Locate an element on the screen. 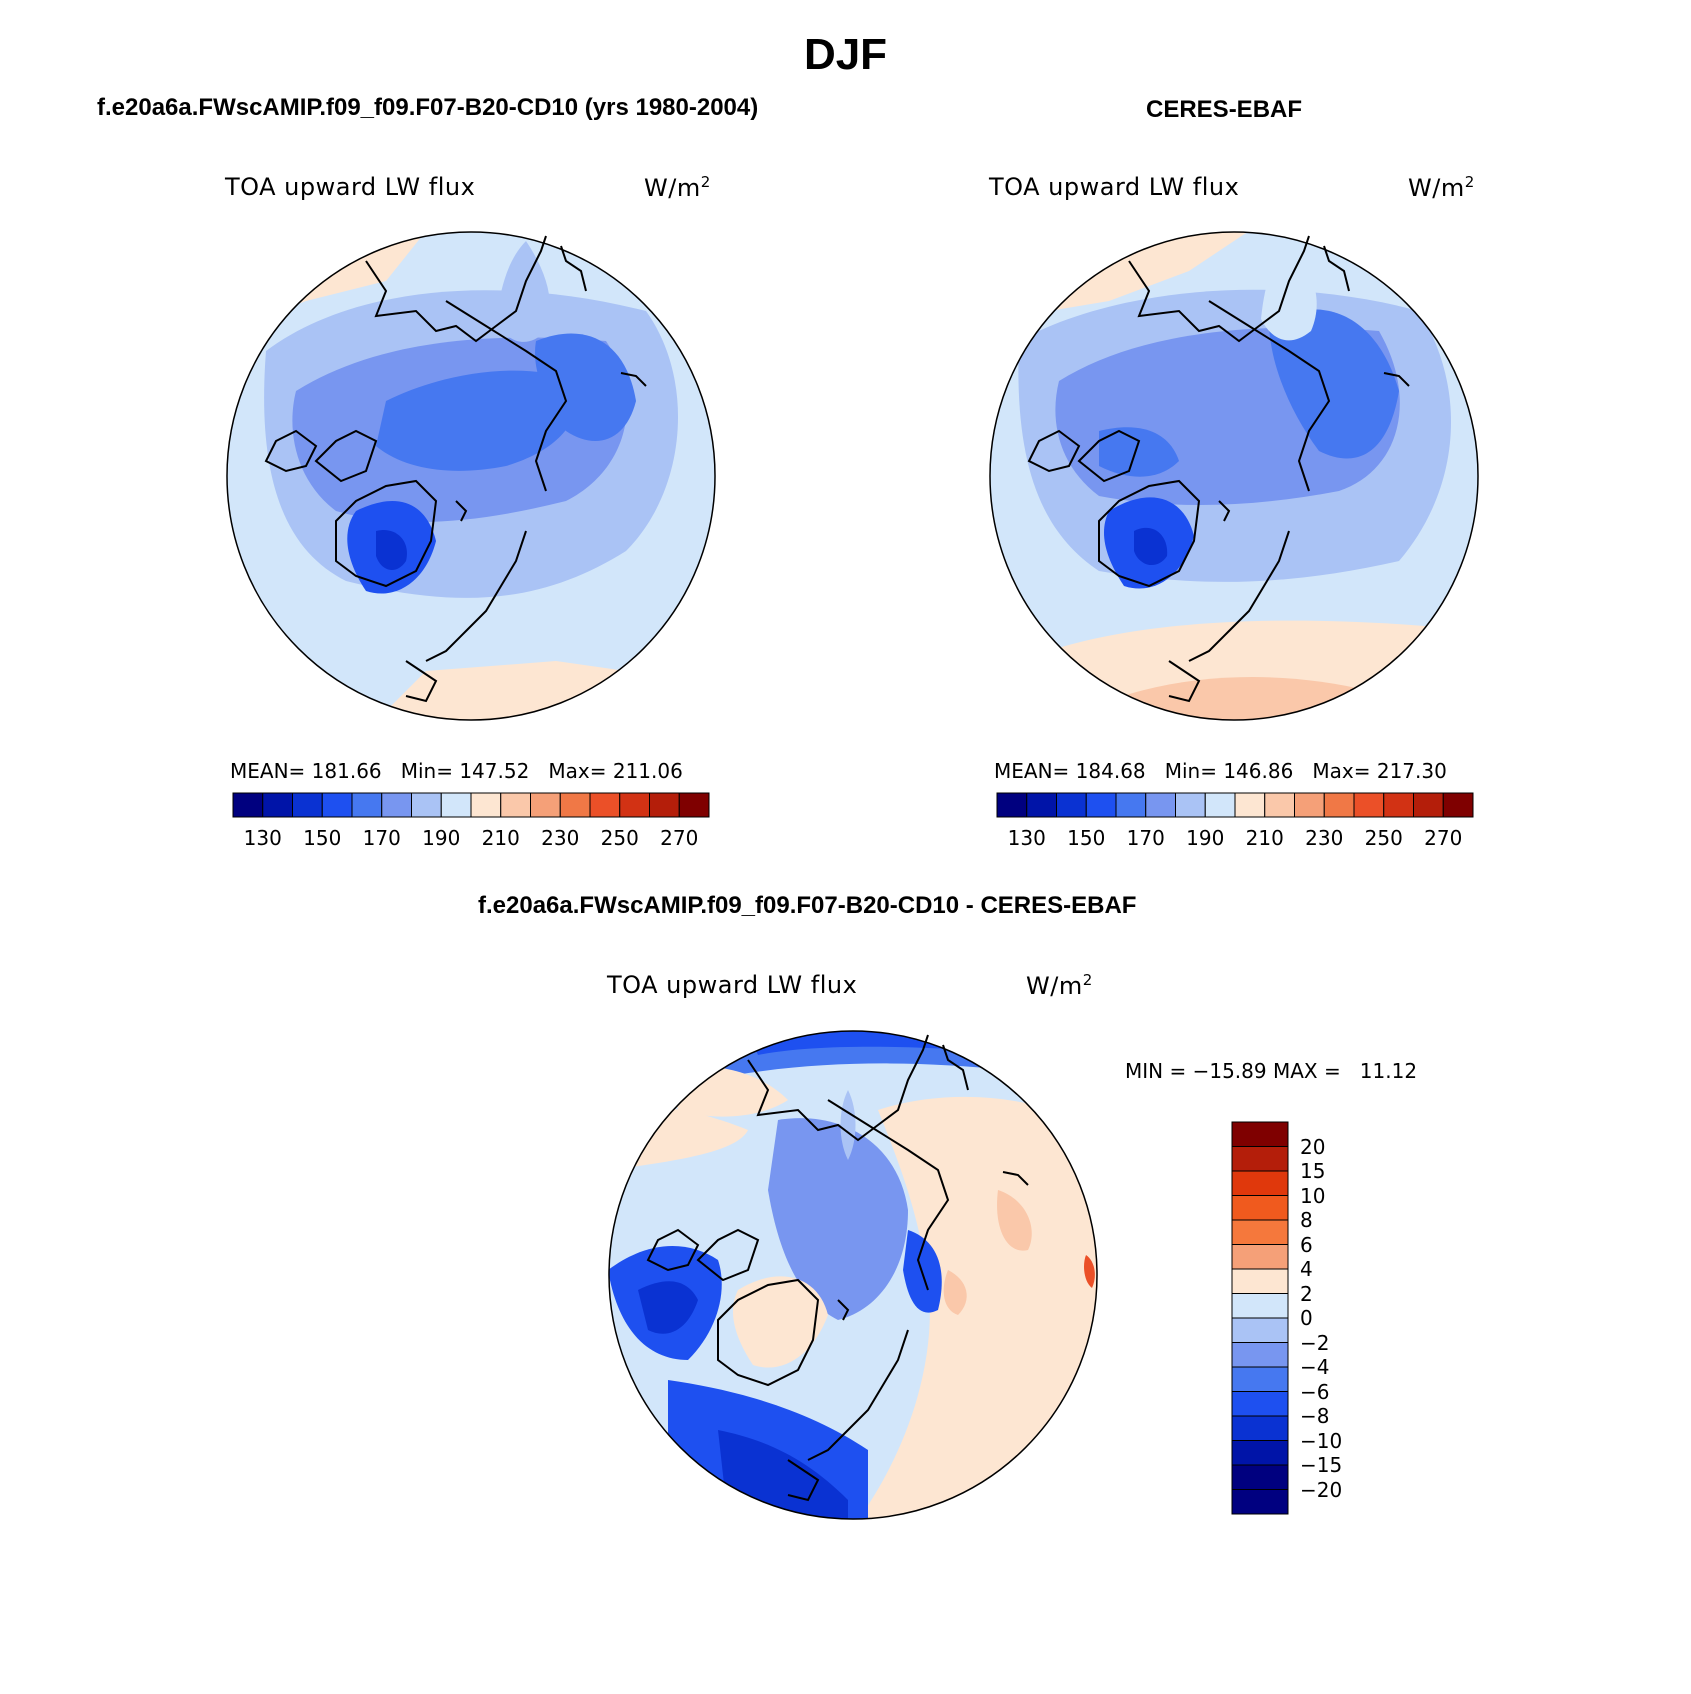 Image resolution: width=1691 pixels, height=1694 pixels. stats-model: MEAN= 181.66 Min= 147.52 Max= 211.06 is located at coordinates (456, 771).